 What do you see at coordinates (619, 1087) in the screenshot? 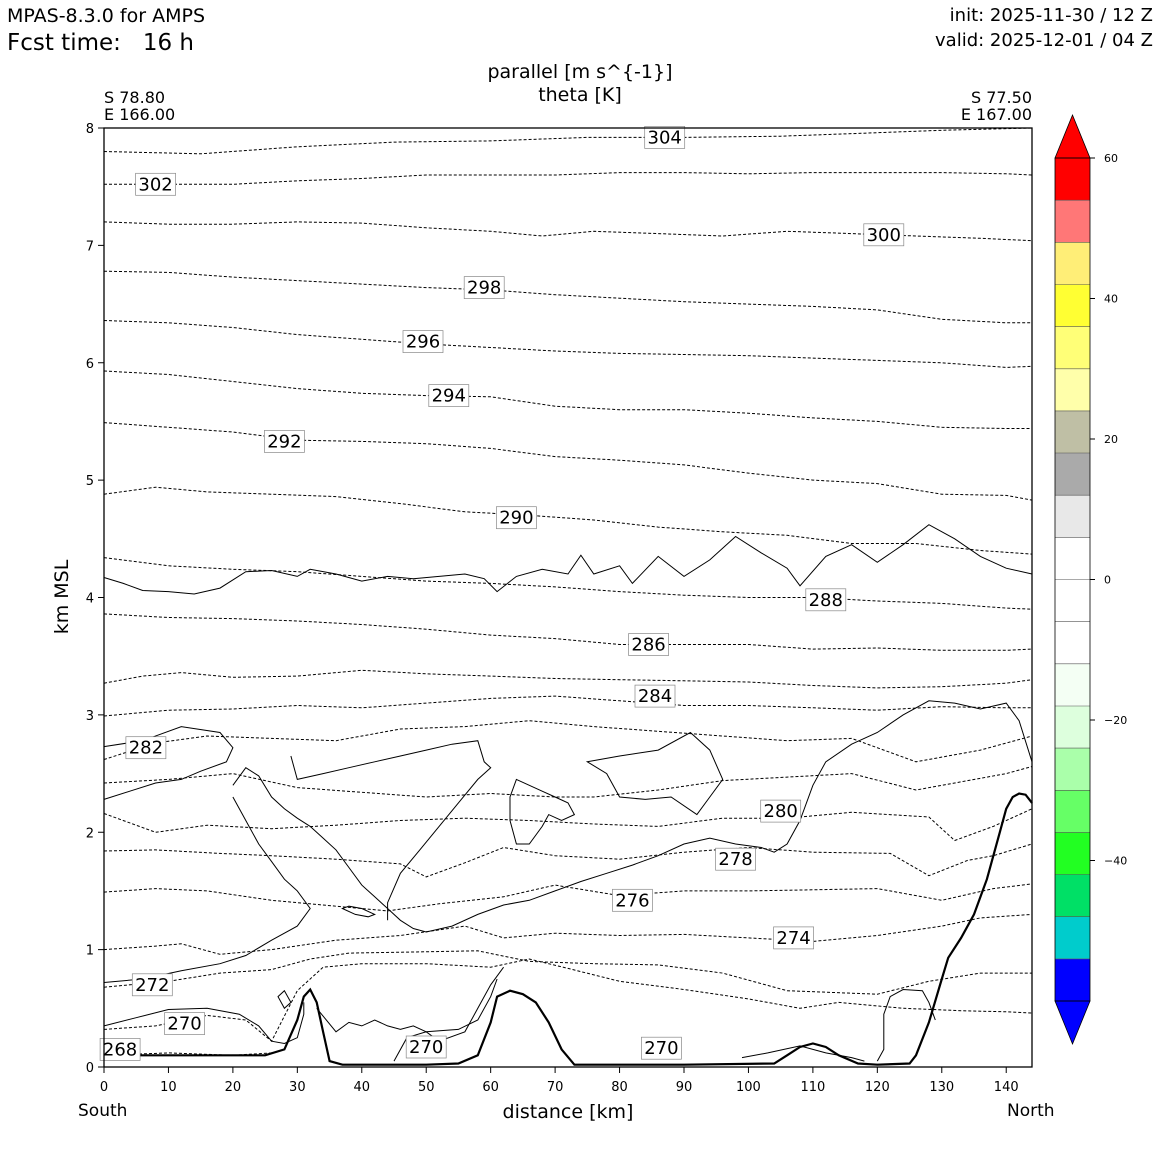
I see `x-tick-label: 80` at bounding box center [619, 1087].